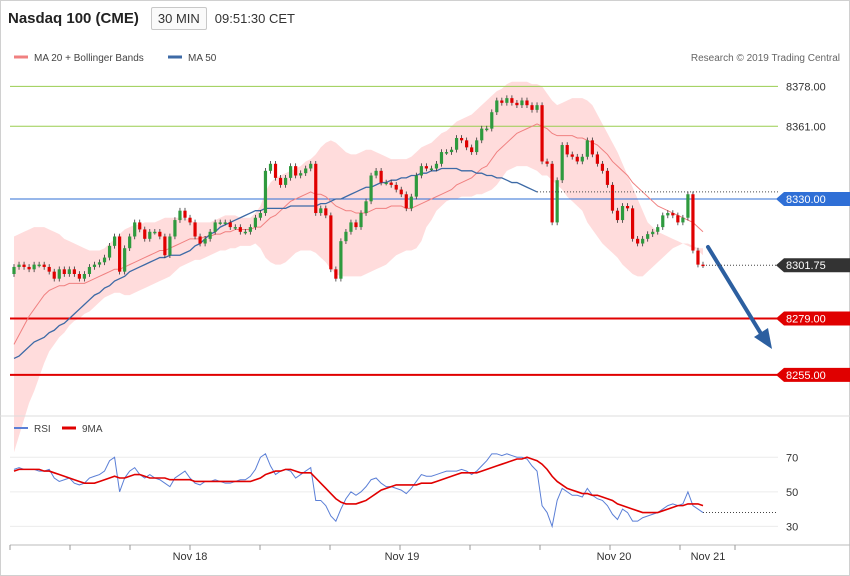 The image size is (850, 576). I want to click on rsi-tick-70: 70, so click(792, 458).